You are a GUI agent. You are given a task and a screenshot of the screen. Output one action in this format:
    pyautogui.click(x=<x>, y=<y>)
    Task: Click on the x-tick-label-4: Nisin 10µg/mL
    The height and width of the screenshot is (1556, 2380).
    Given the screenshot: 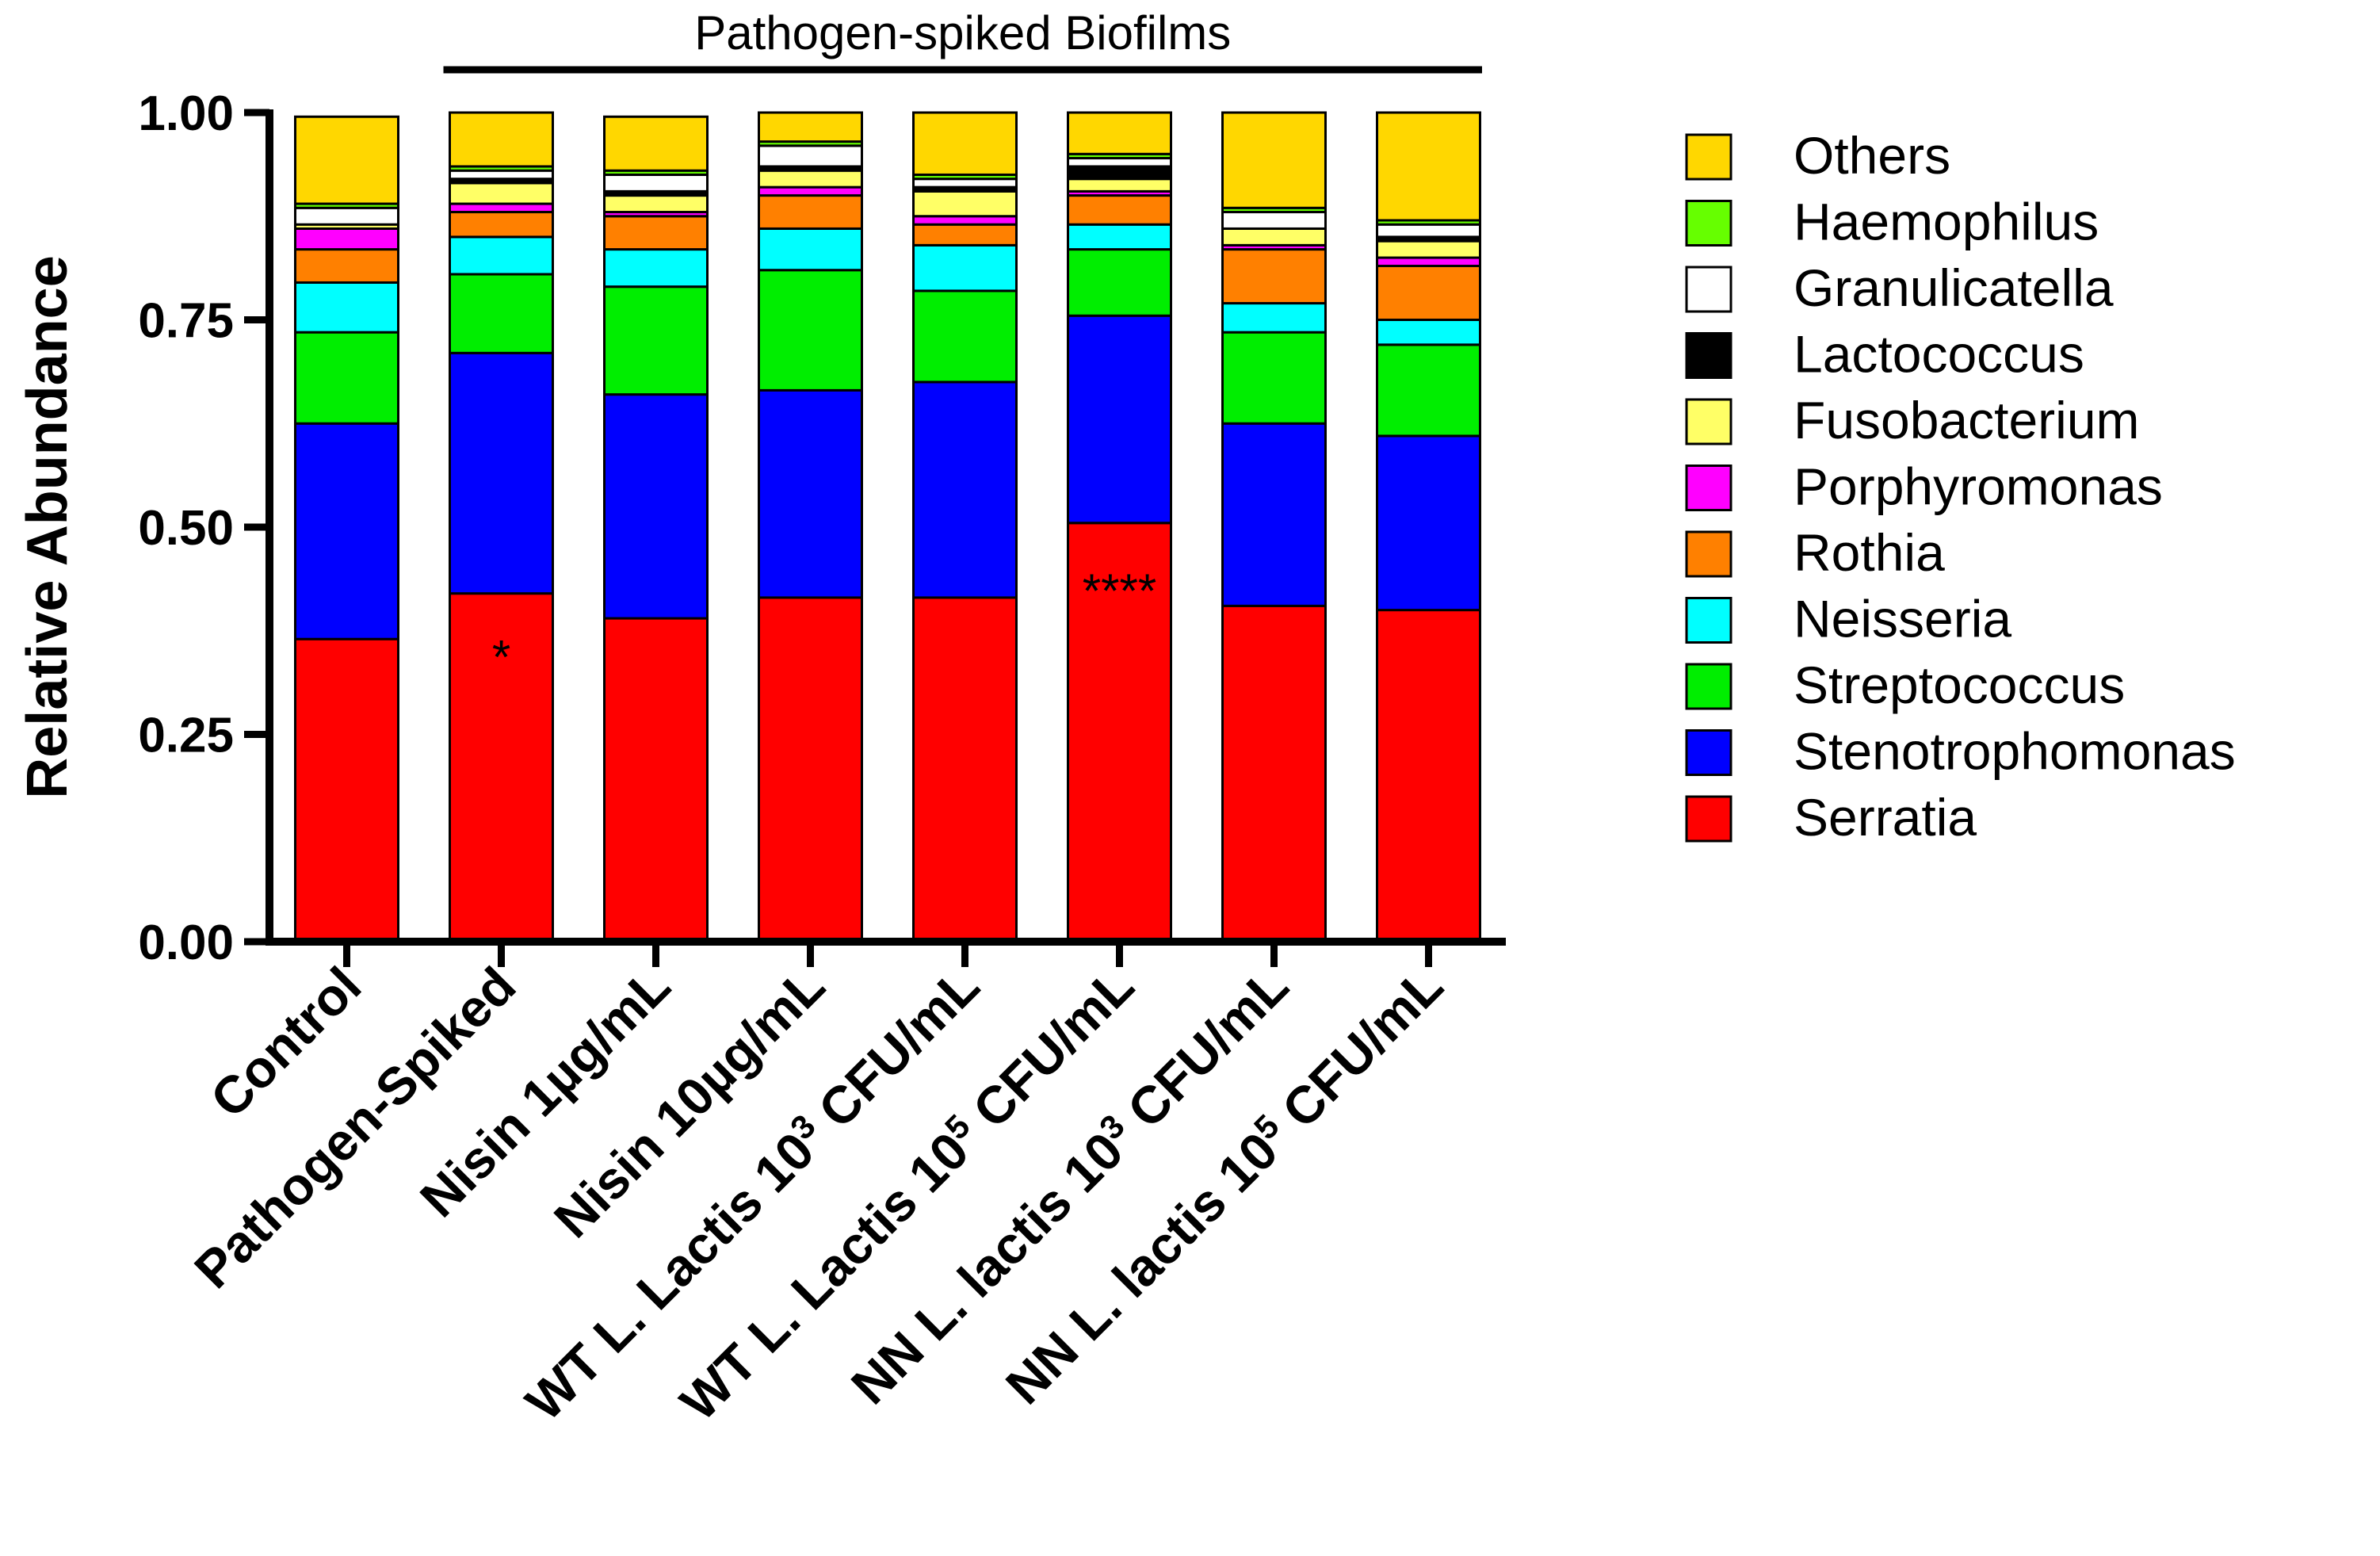 What is the action you would take?
    pyautogui.click(x=689, y=1103)
    